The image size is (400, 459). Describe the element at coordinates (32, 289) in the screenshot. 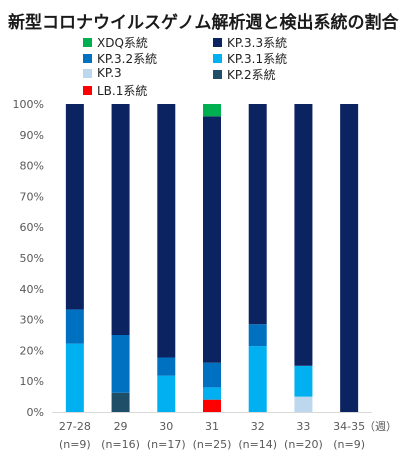

I see `y-tick-label: 40%` at that location.